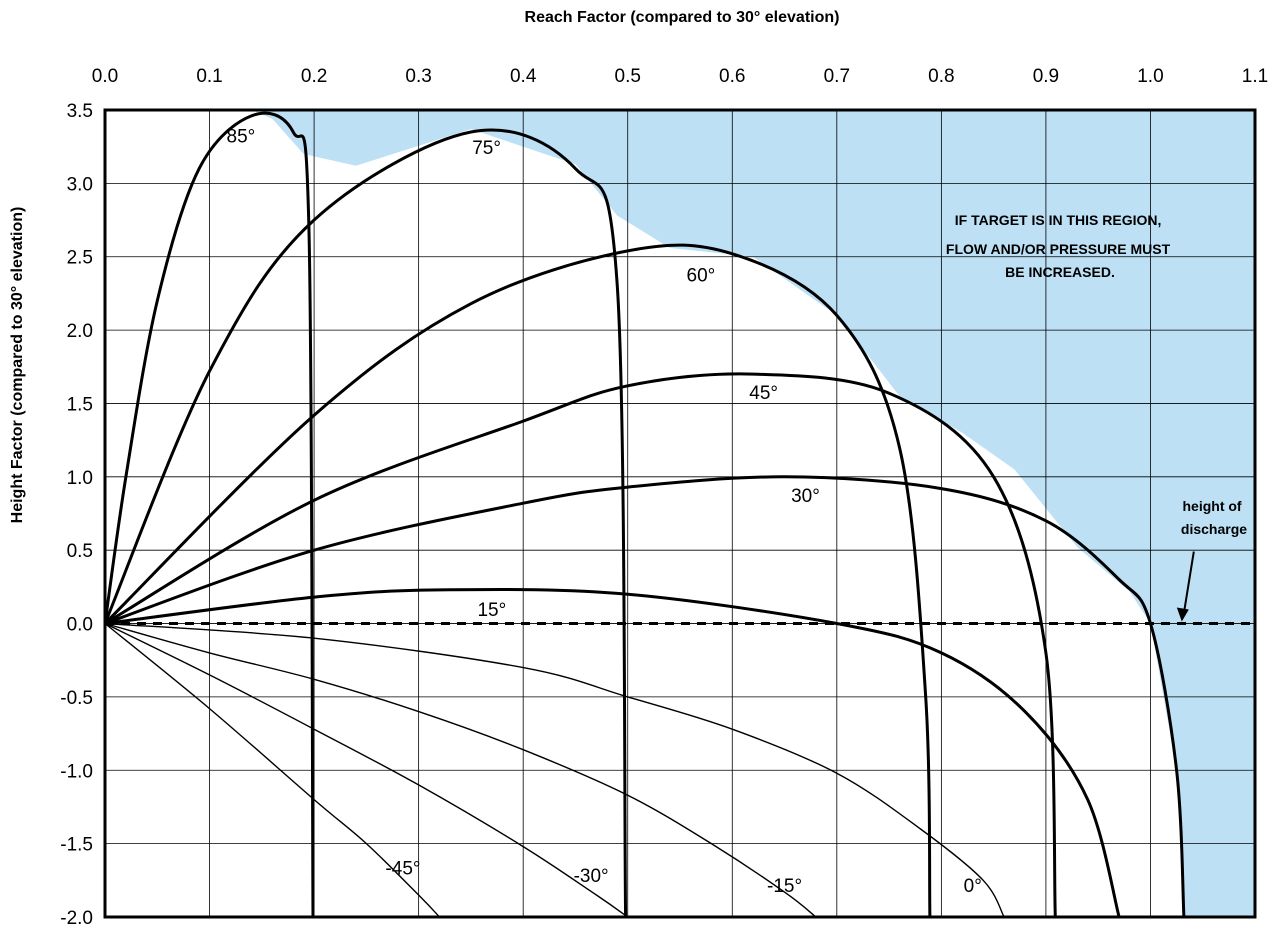  Describe the element at coordinates (209, 76) in the screenshot. I see `x-tick-label: 0.1` at that location.